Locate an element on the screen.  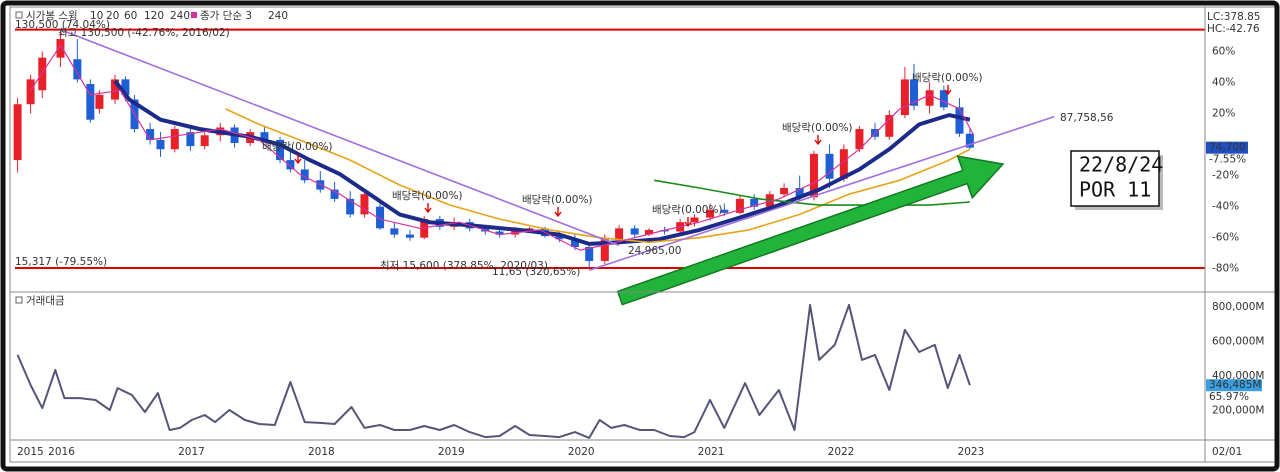
legend-entry: 종가 단순 3 is located at coordinates (226, 16).